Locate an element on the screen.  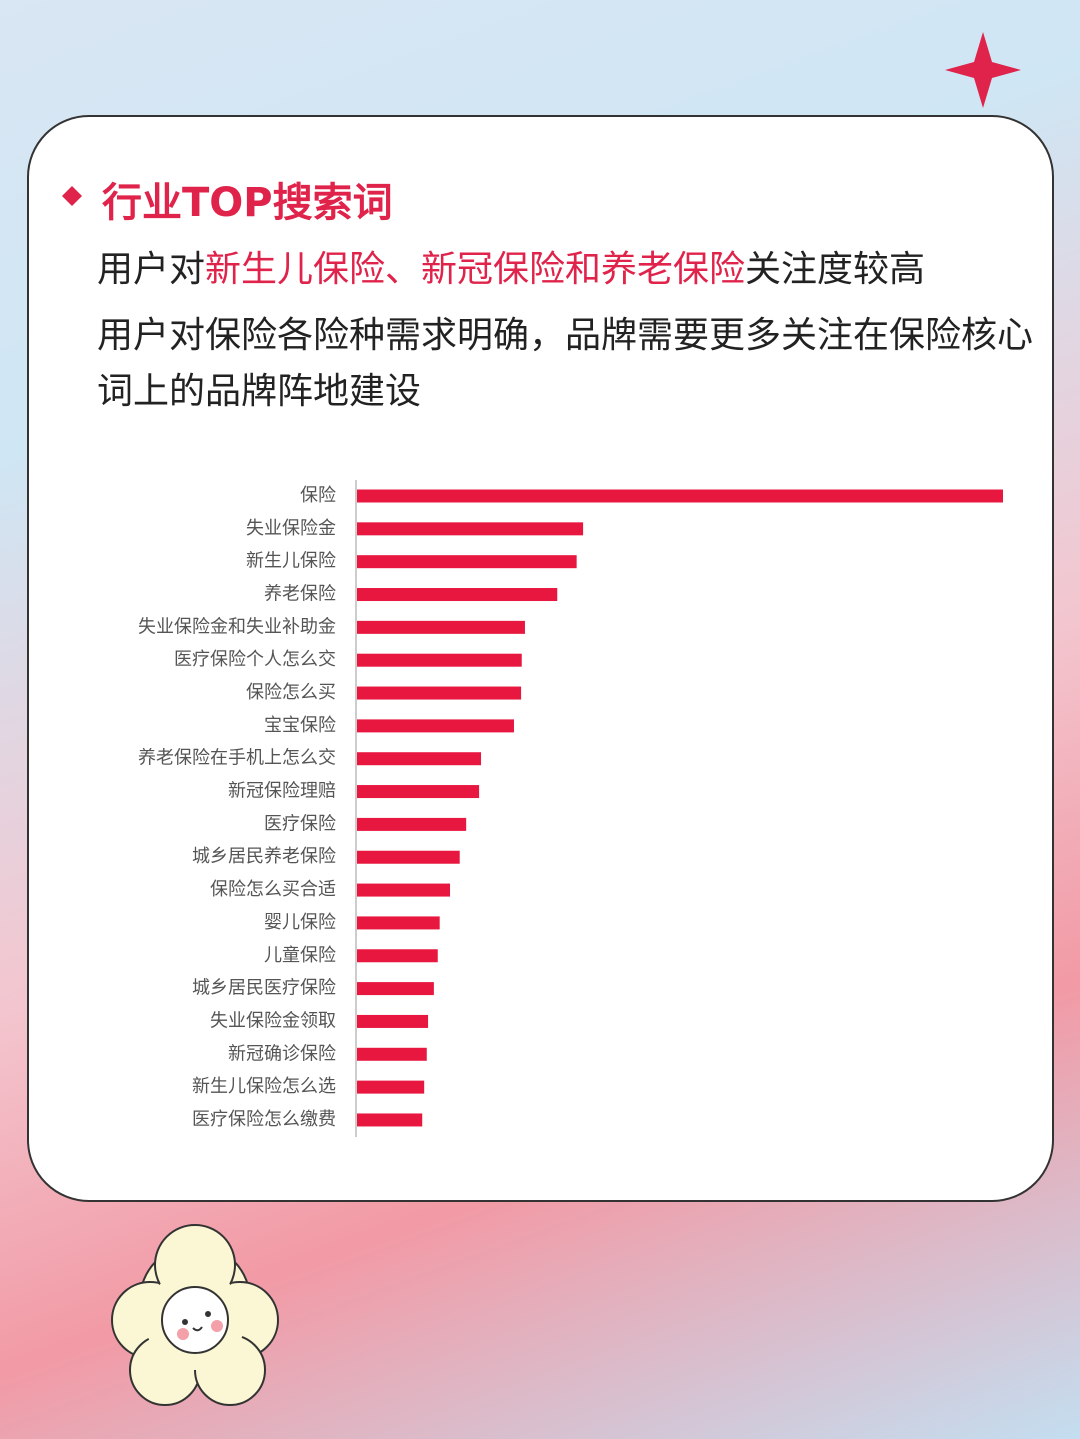
bullet is located at coordinates (72, 196).